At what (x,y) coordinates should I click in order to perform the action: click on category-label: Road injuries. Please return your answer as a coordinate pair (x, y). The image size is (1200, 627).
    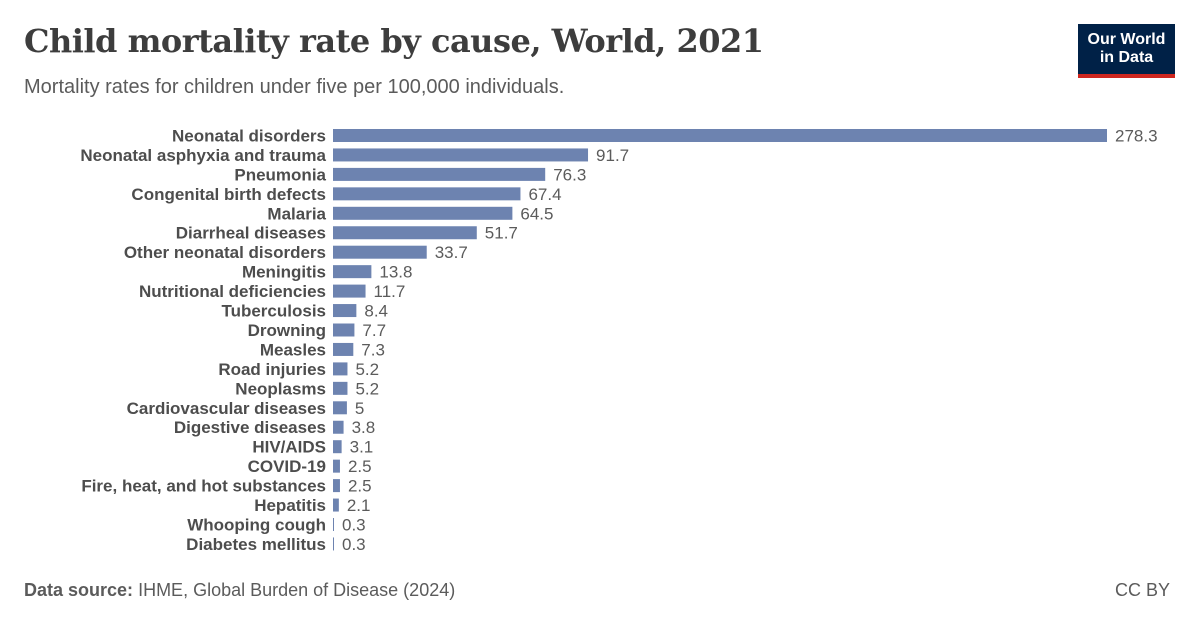
    Looking at the image, I should click on (272, 369).